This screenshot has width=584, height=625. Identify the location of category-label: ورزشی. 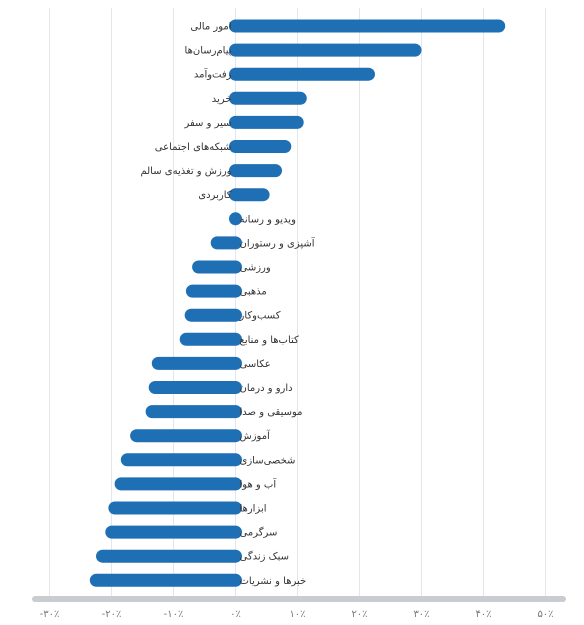
(255, 268).